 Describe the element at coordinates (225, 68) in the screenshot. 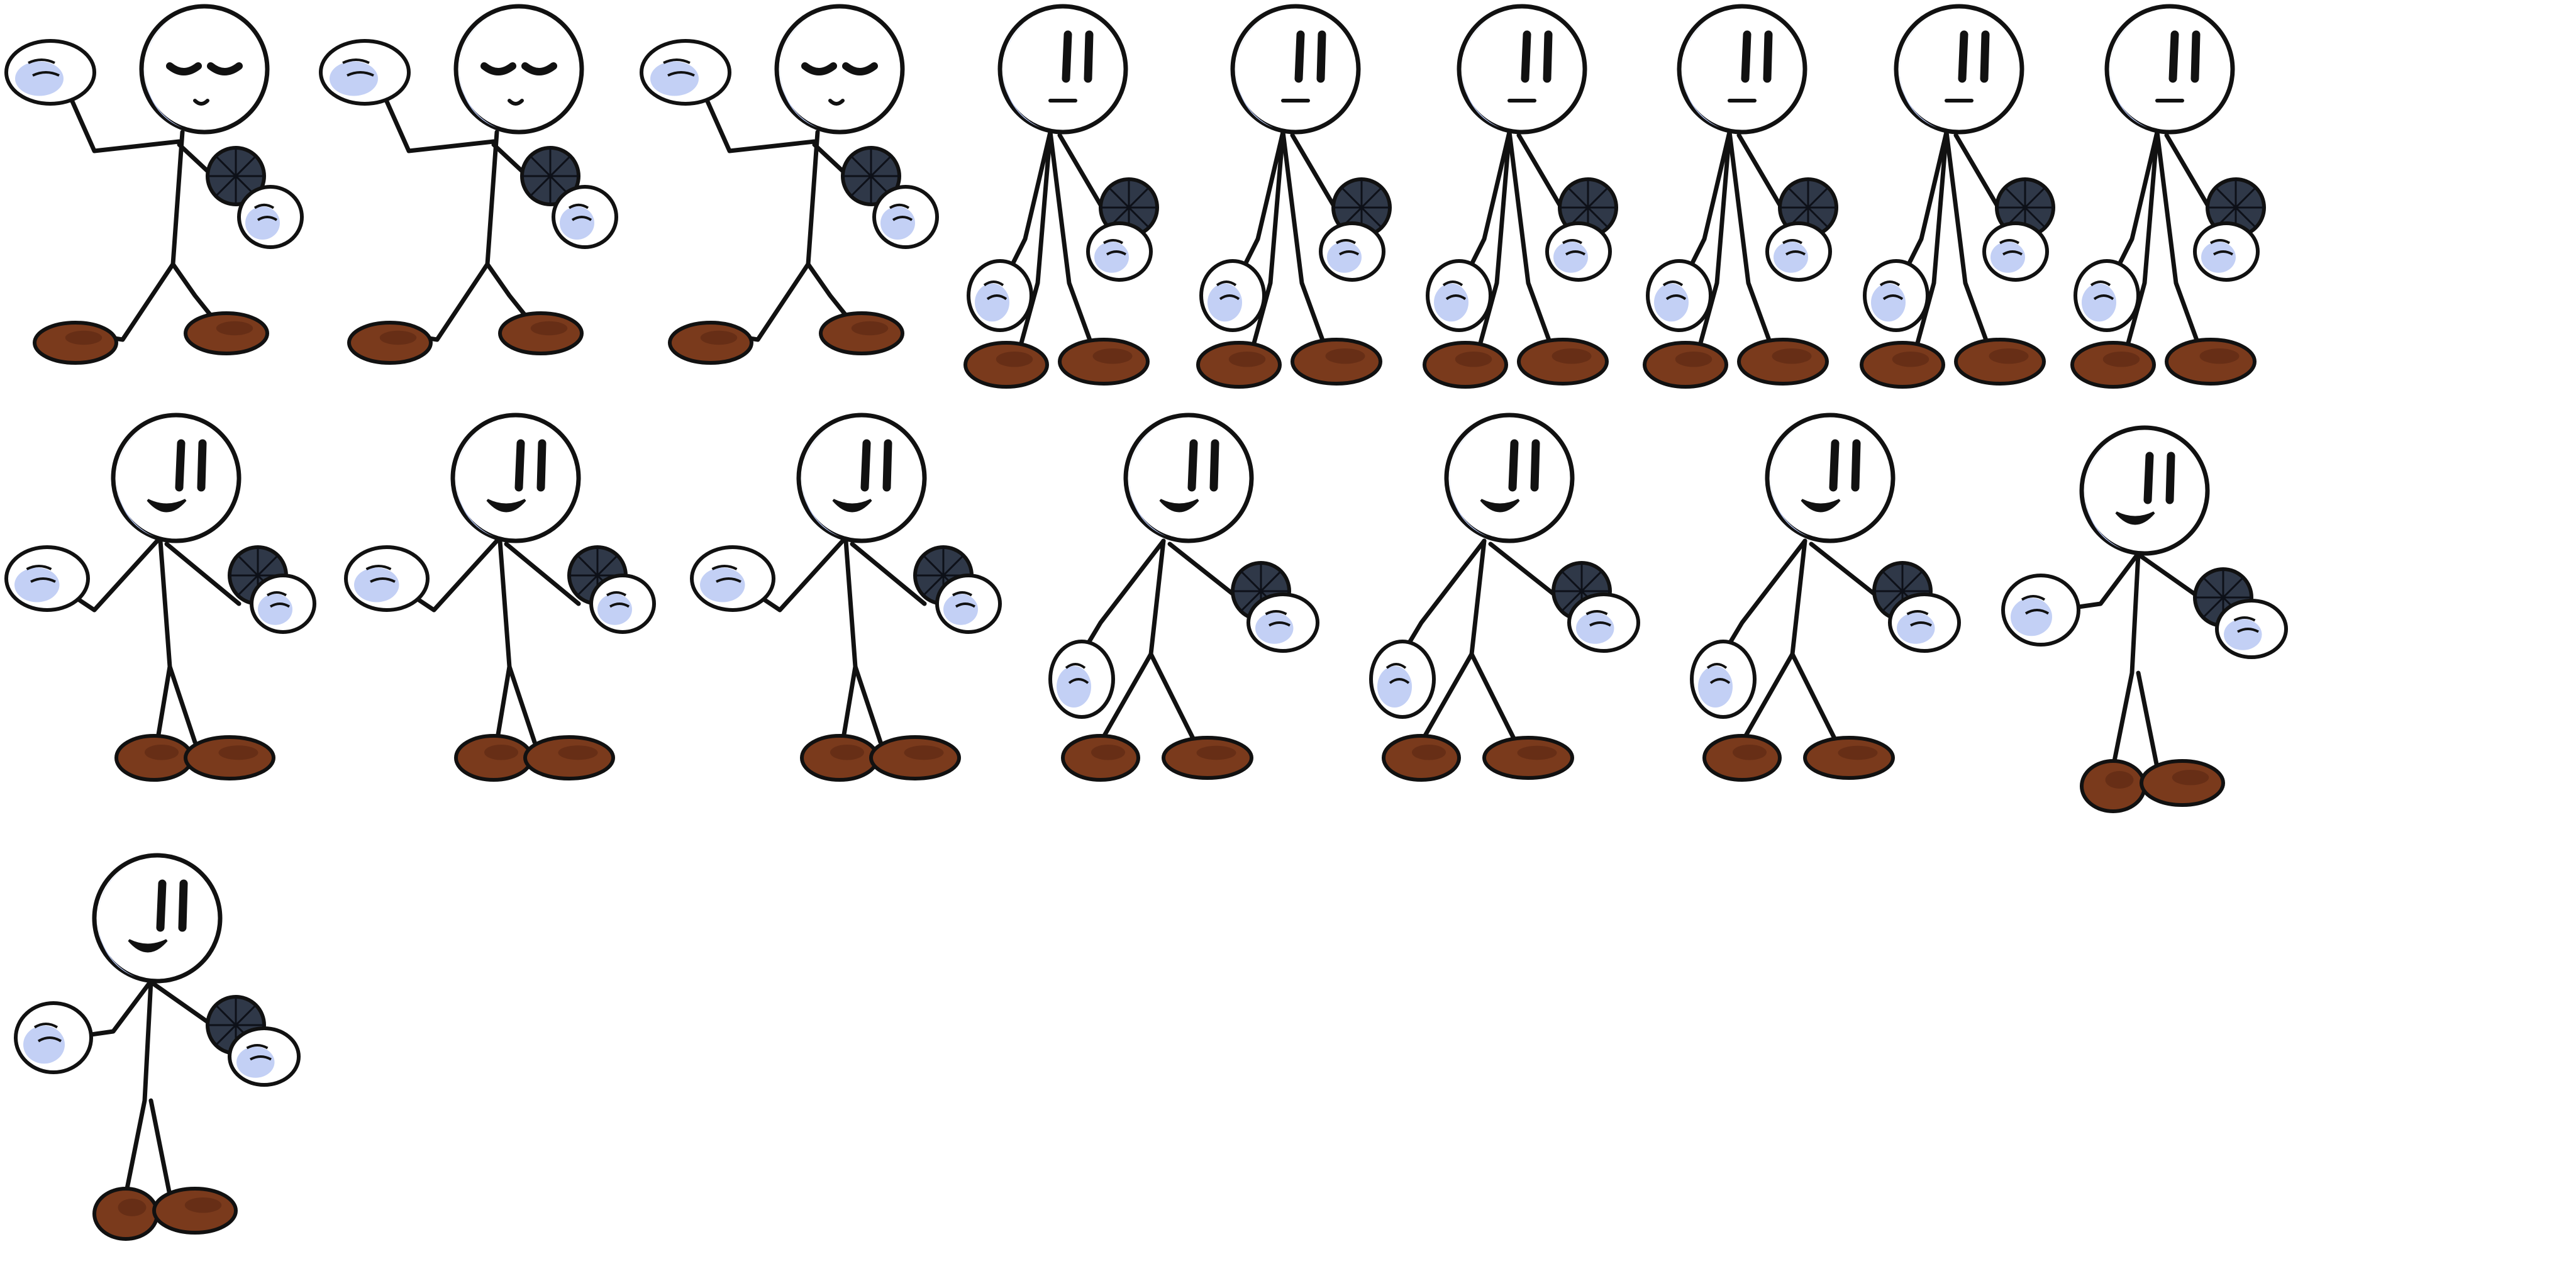

I see `closed-eye` at that location.